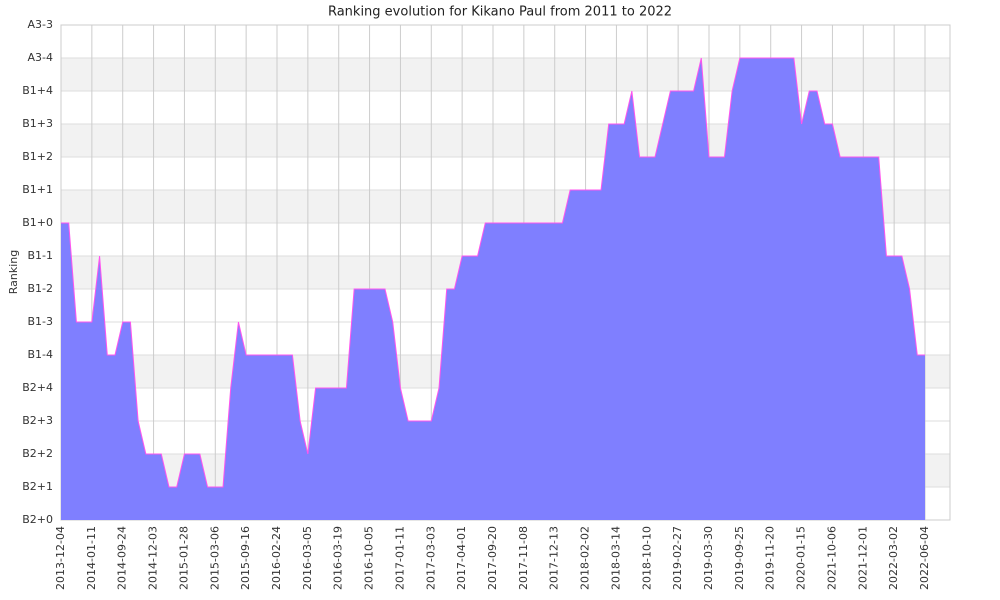  Describe the element at coordinates (37, 156) in the screenshot. I see `y-tick-label: B1+2` at that location.